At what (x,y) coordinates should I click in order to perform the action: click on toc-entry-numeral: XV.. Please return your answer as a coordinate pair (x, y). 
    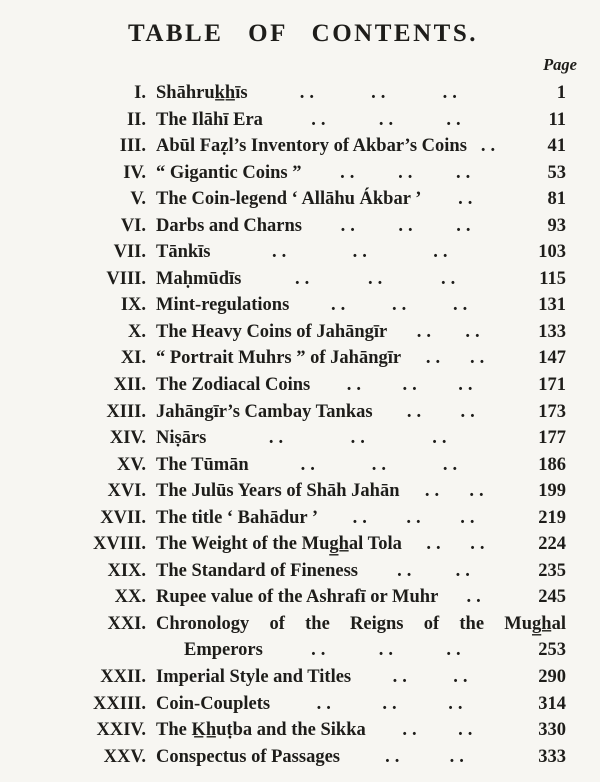
    Looking at the image, I should click on (131, 464).